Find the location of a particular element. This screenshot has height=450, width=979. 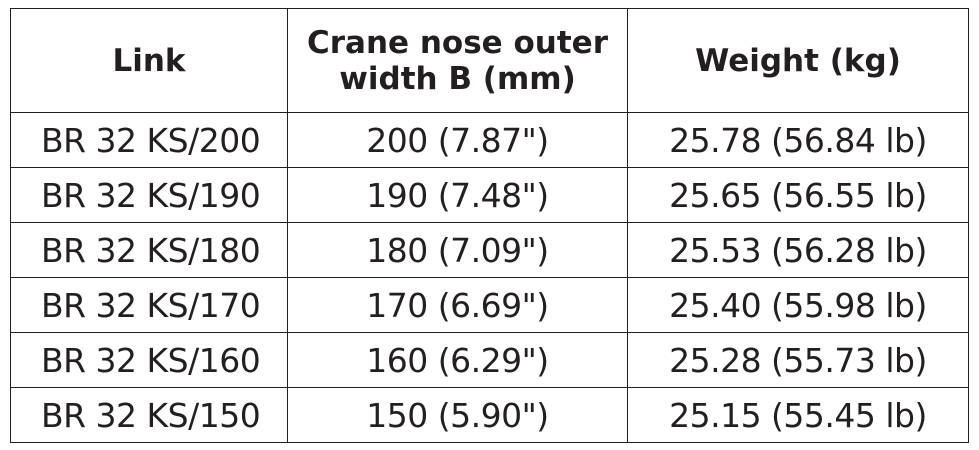

table-cell: 200 (7.87") is located at coordinates (457, 140).